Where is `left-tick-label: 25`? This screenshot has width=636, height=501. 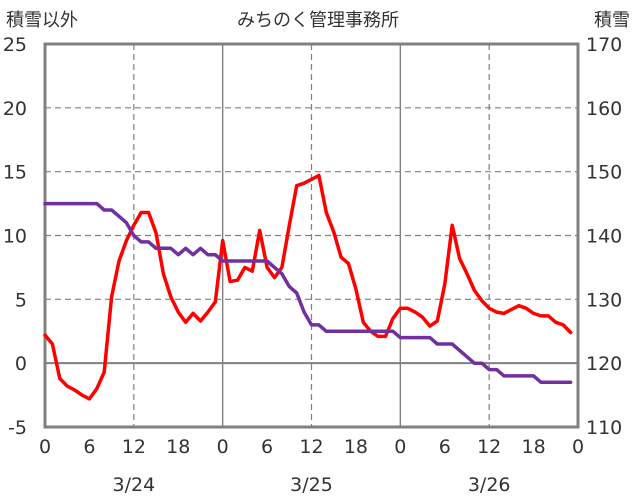
left-tick-label: 25 is located at coordinates (15, 45).